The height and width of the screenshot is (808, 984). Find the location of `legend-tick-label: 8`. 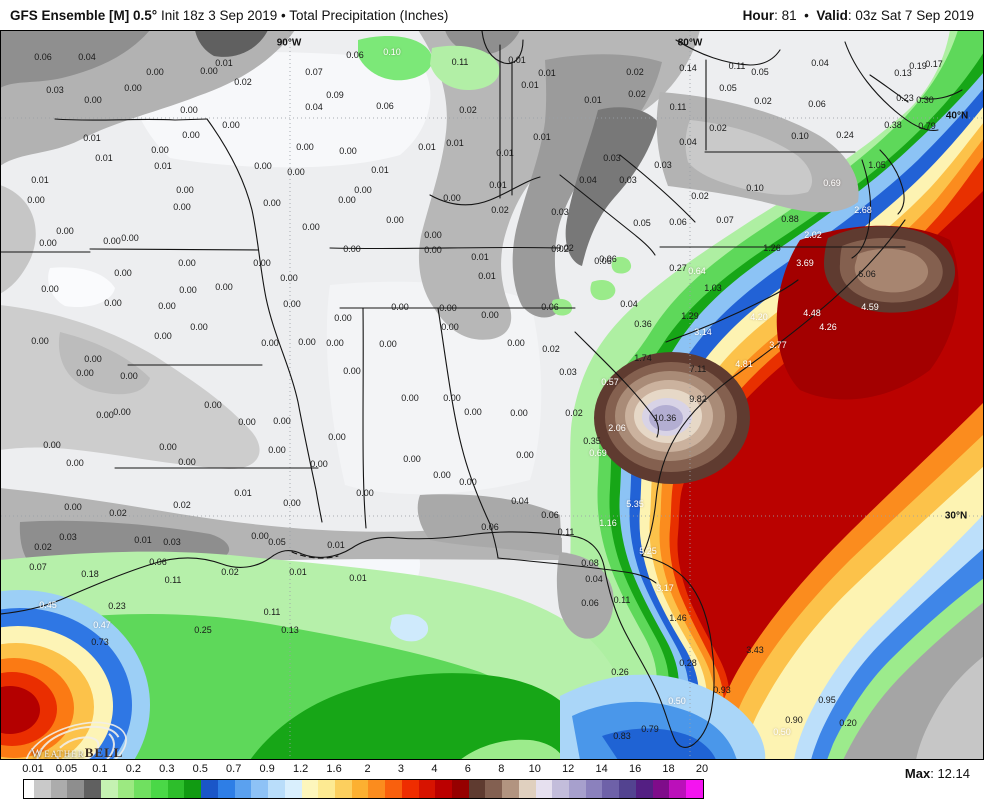

legend-tick-label: 8 is located at coordinates (501, 769).